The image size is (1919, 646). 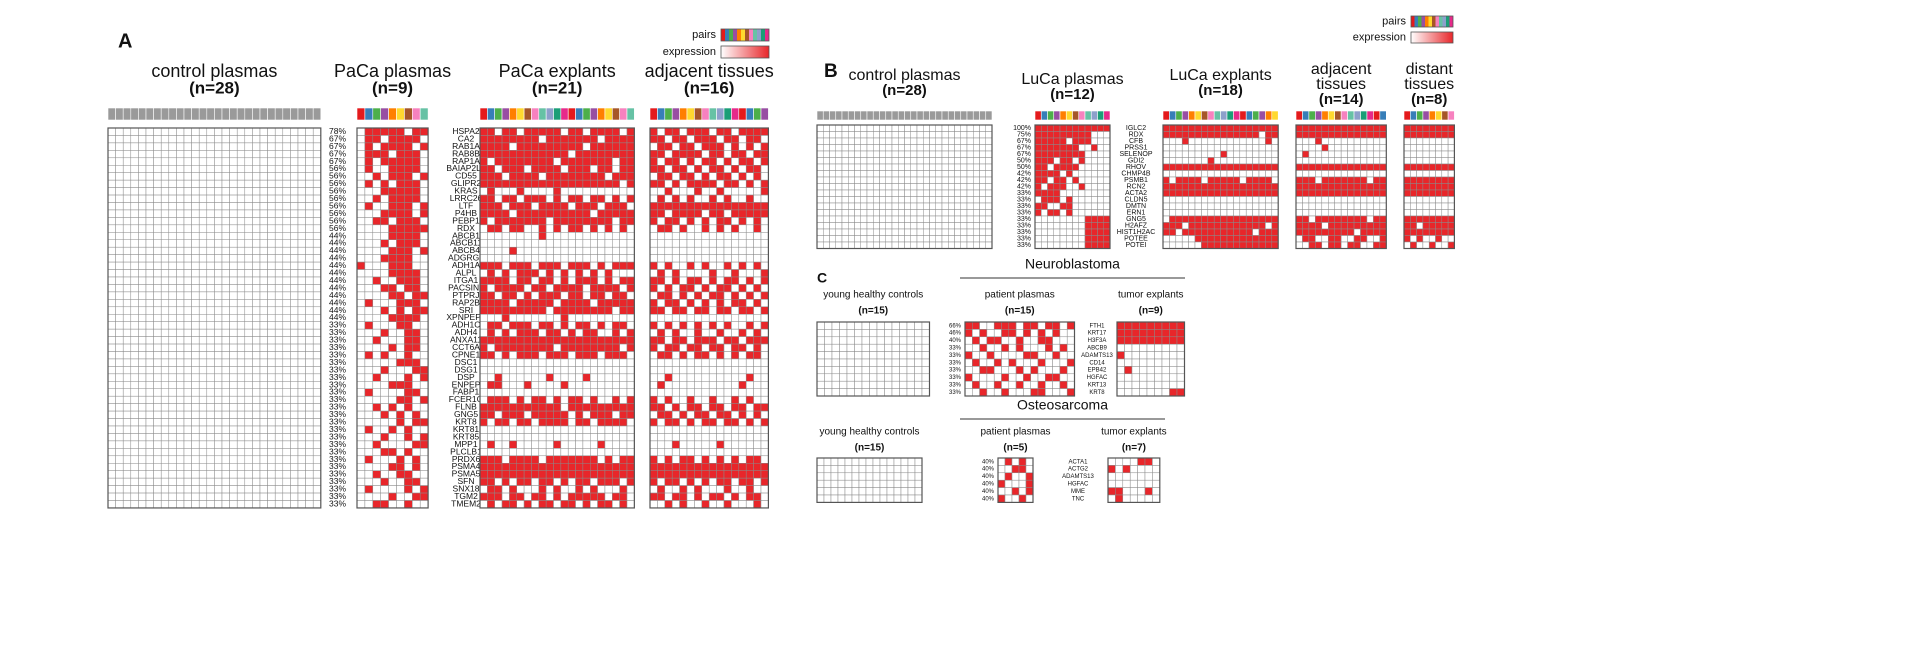 I want to click on group-n: (n=18), so click(x=1220, y=90).